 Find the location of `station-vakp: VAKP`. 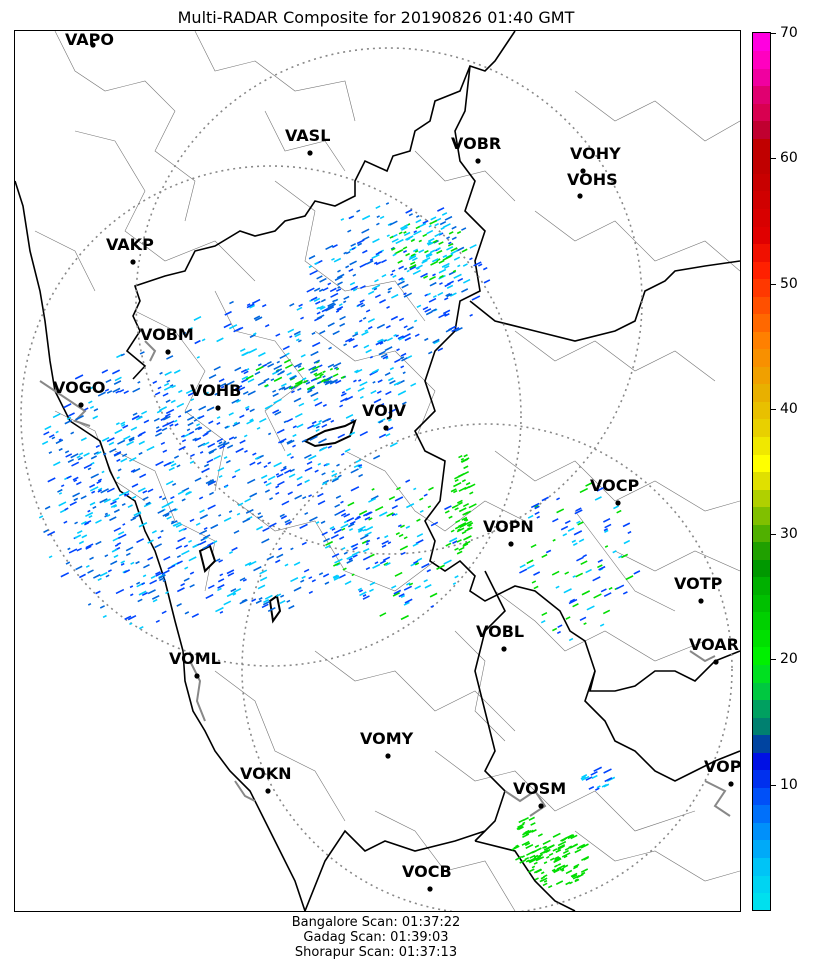

station-vakp: VAKP is located at coordinates (130, 250).